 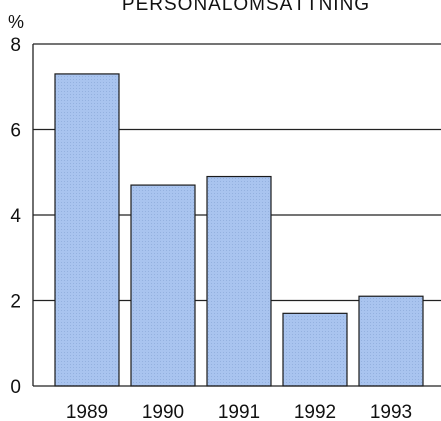 I want to click on y-tick-label: 0, so click(x=15, y=387).